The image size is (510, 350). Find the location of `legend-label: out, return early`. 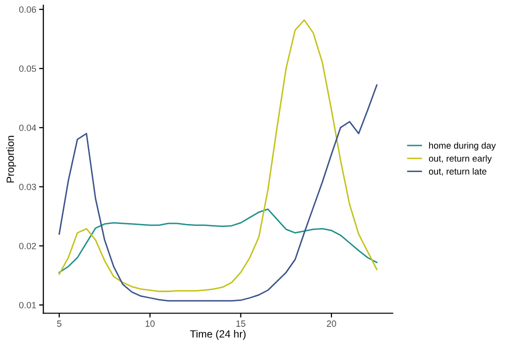

legend-label: out, return early is located at coordinates (460, 159).